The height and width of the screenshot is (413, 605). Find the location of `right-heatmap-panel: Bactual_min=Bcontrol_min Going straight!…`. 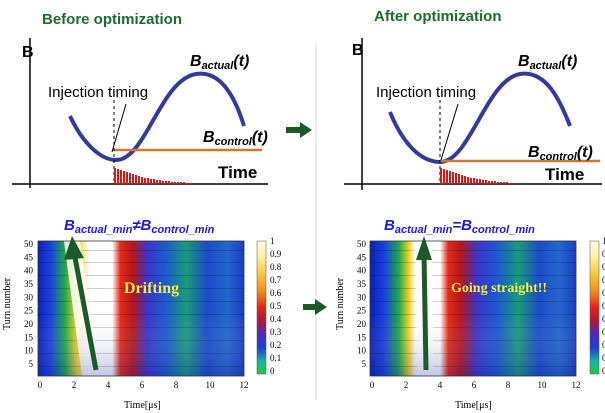

right-heatmap-panel: Bactual_min=Bcontrol_min Going straight!… is located at coordinates (484, 297).